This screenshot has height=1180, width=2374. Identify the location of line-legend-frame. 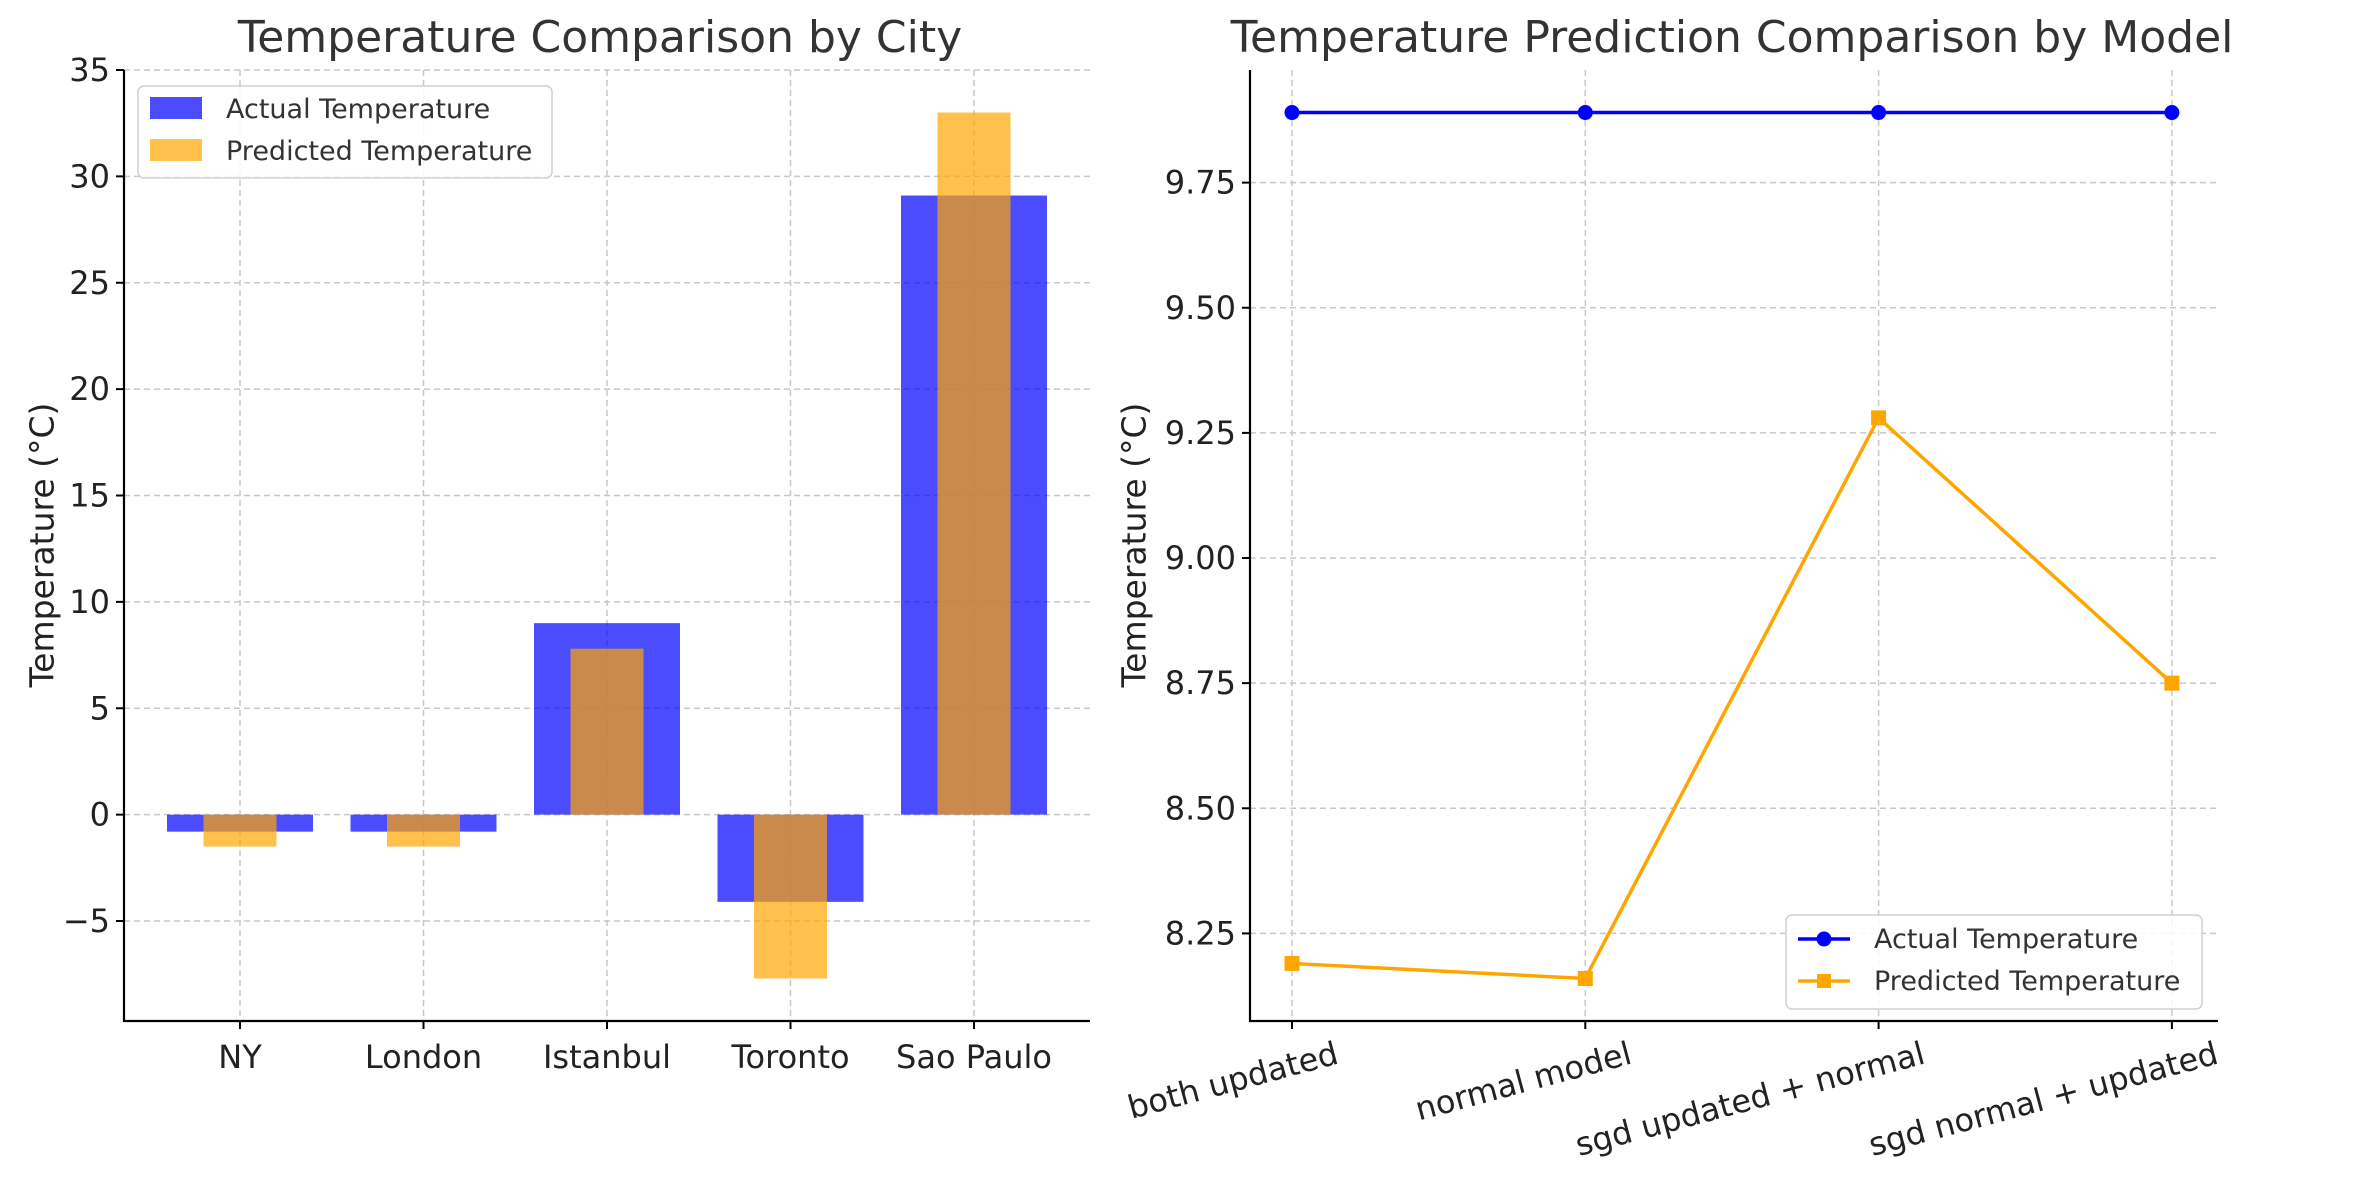
(1994, 962).